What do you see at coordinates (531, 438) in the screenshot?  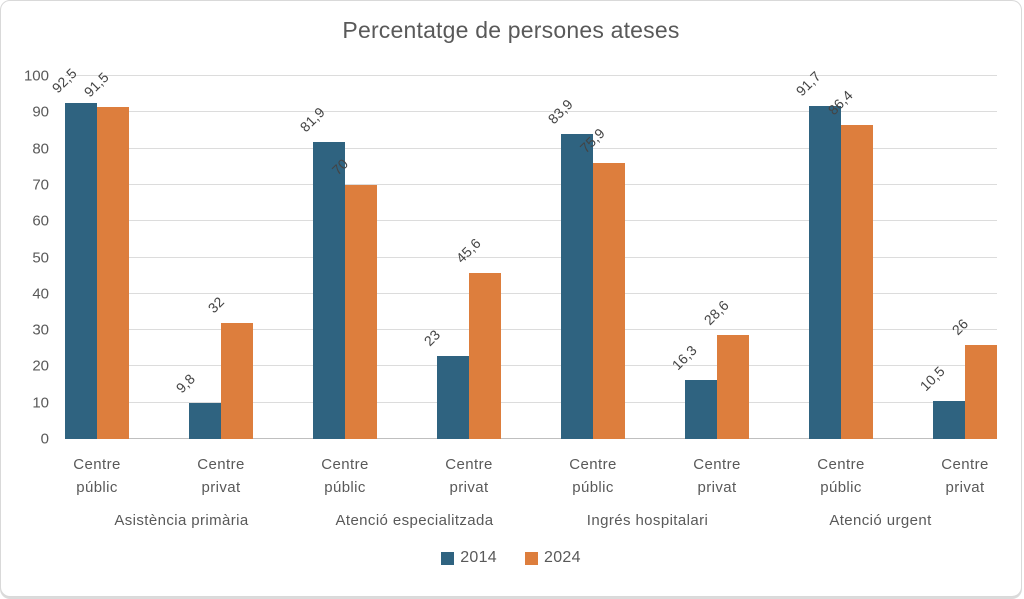 I see `x-axis-line` at bounding box center [531, 438].